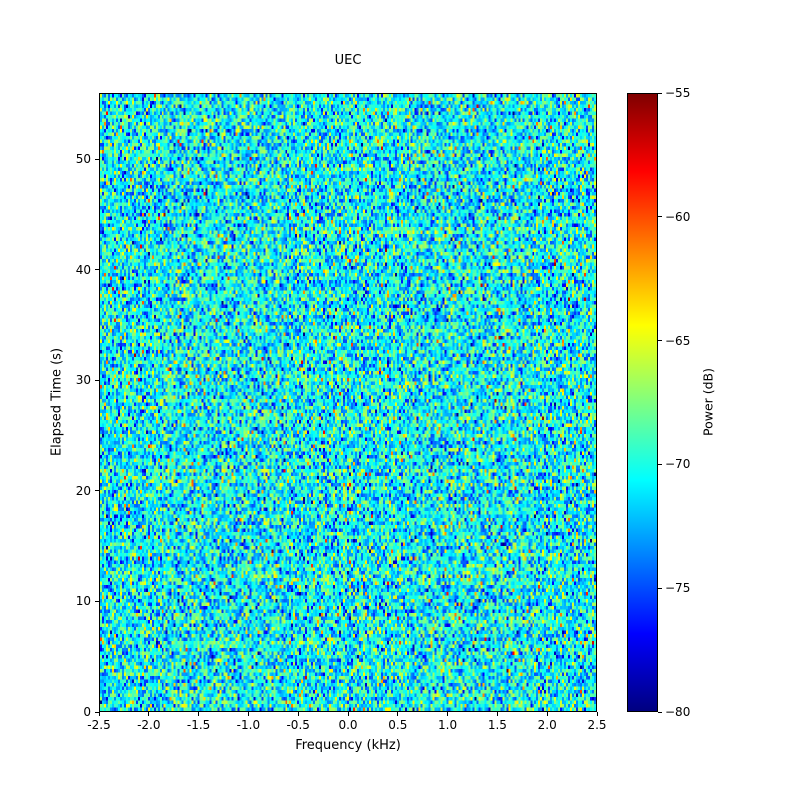  I want to click on colorbar, so click(642, 402).